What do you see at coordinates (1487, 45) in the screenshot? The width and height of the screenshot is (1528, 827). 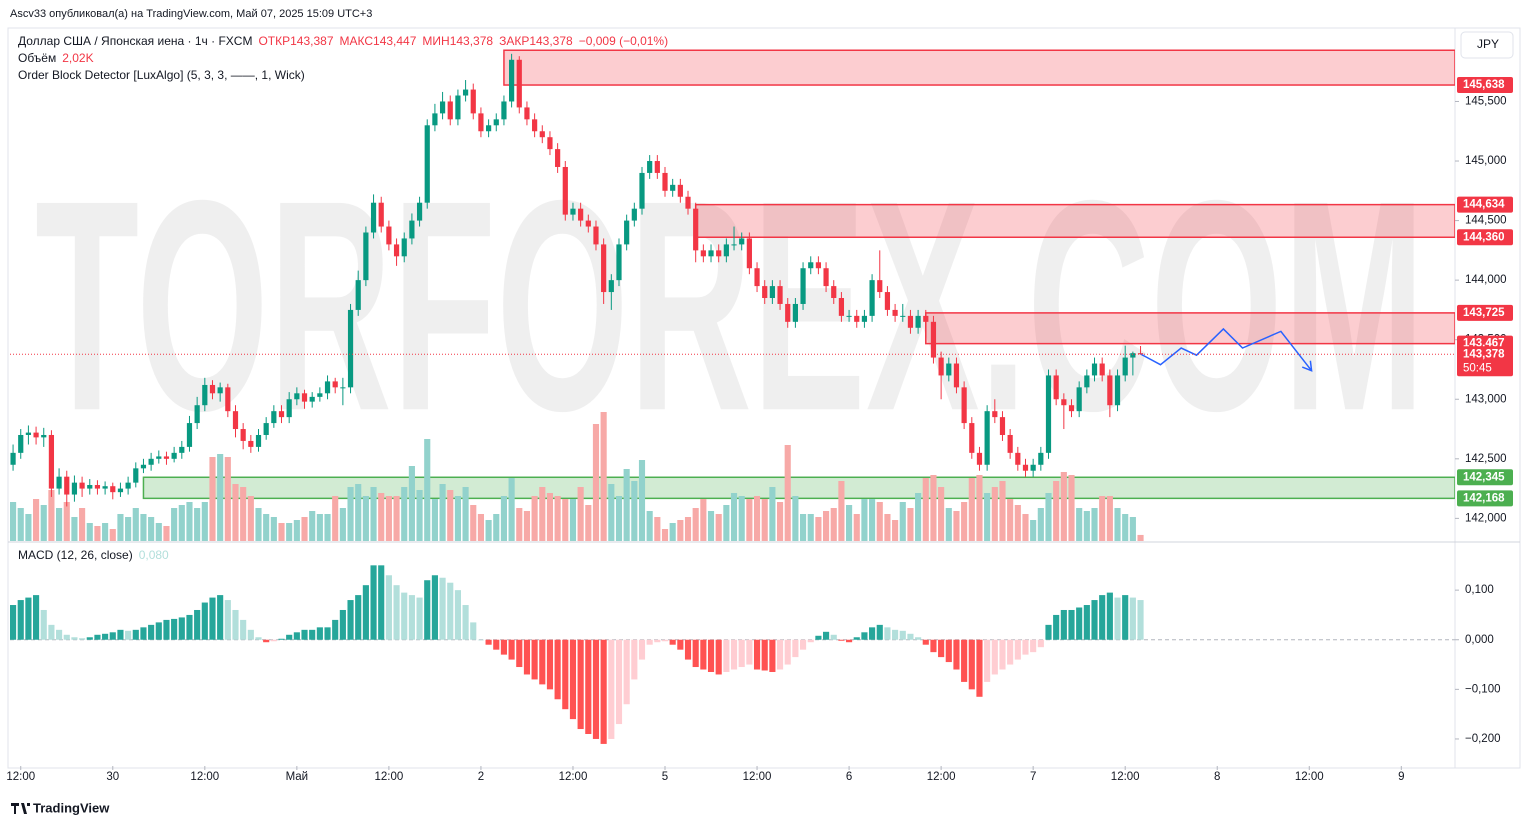 I see `currency-box` at bounding box center [1487, 45].